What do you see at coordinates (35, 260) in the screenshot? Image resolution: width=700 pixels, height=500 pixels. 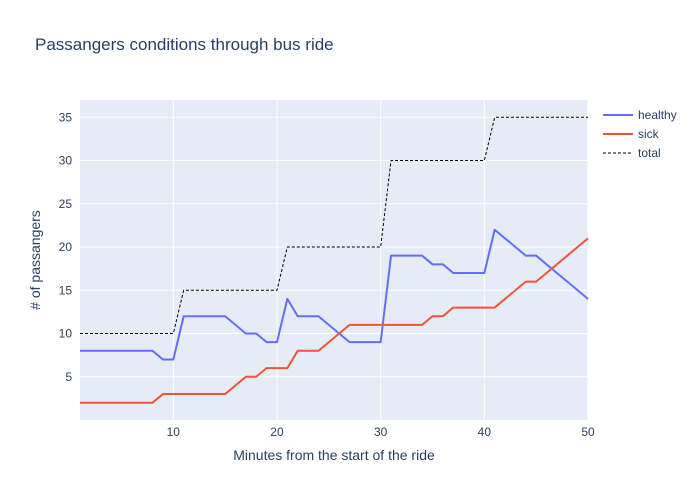 I see `y-axis-title: # of passangers` at bounding box center [35, 260].